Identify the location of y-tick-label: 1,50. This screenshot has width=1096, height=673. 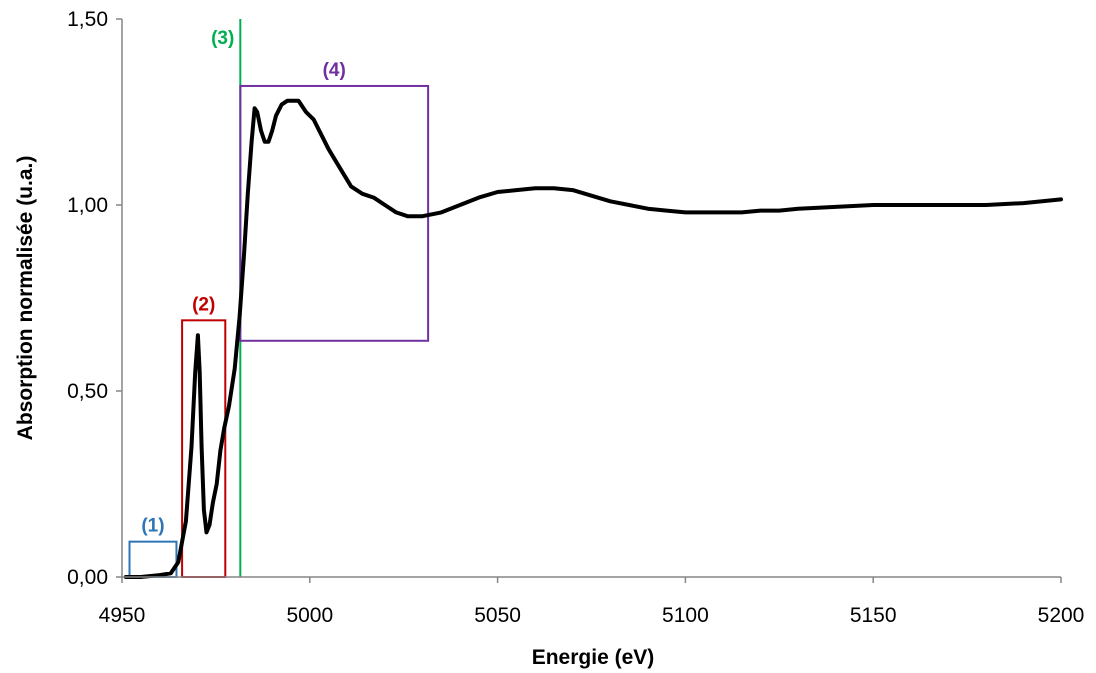
(87, 19).